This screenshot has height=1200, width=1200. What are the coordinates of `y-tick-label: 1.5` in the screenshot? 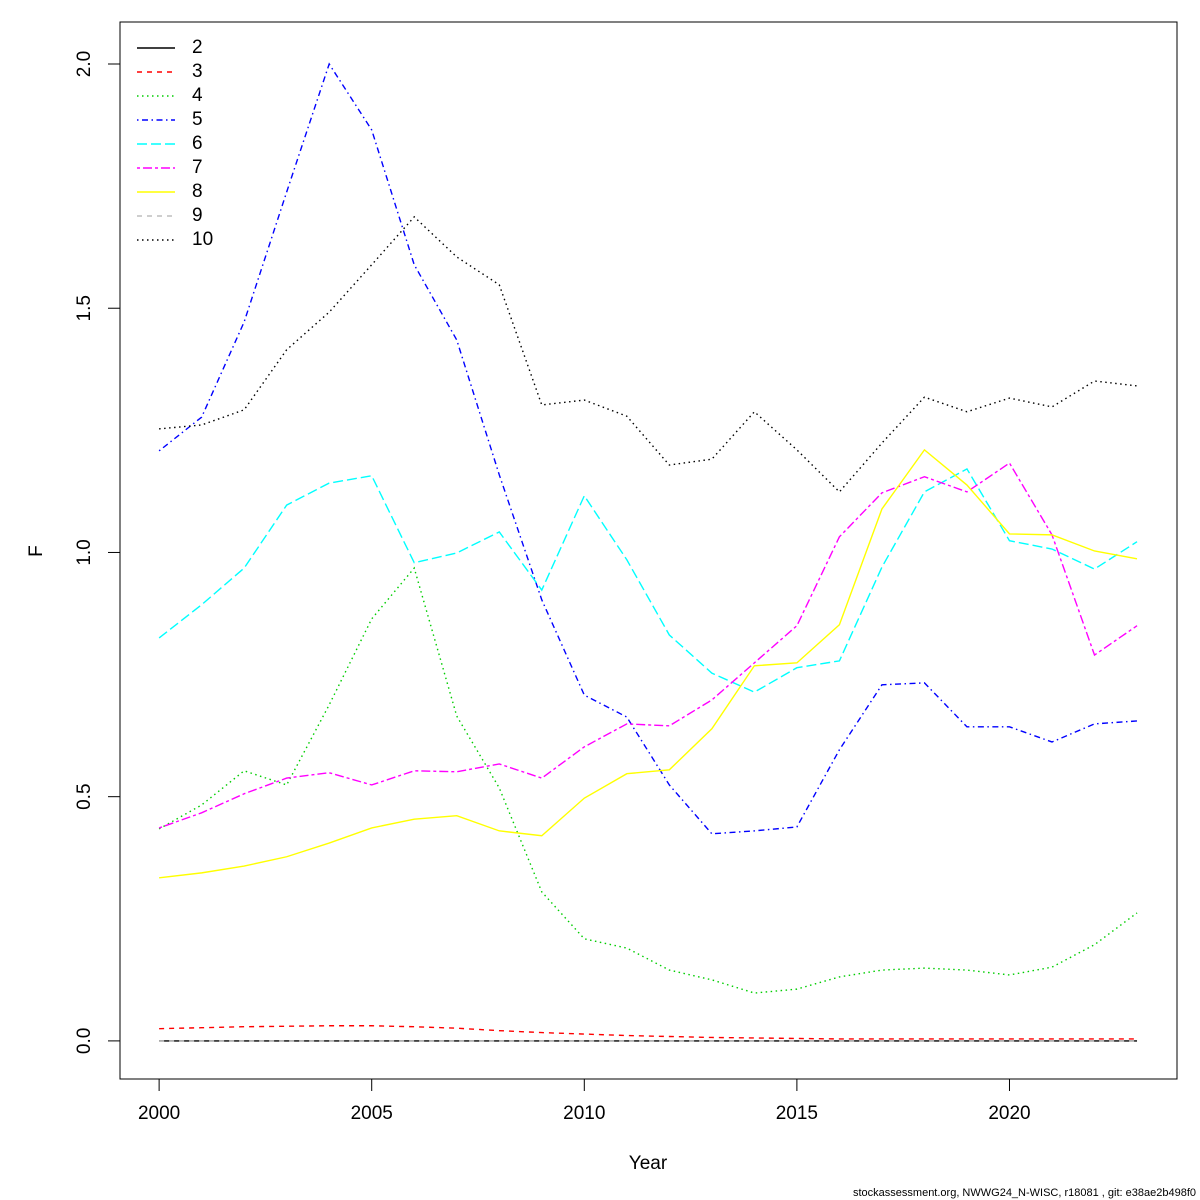 It's located at (84, 308).